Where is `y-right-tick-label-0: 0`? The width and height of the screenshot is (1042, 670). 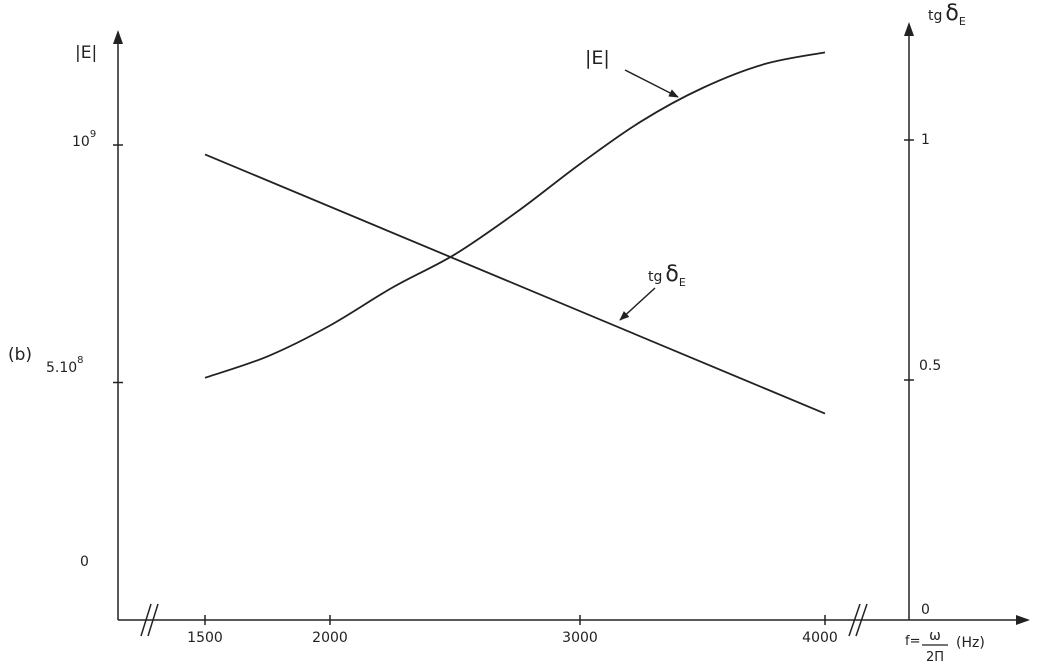 y-right-tick-label-0: 0 is located at coordinates (925, 610).